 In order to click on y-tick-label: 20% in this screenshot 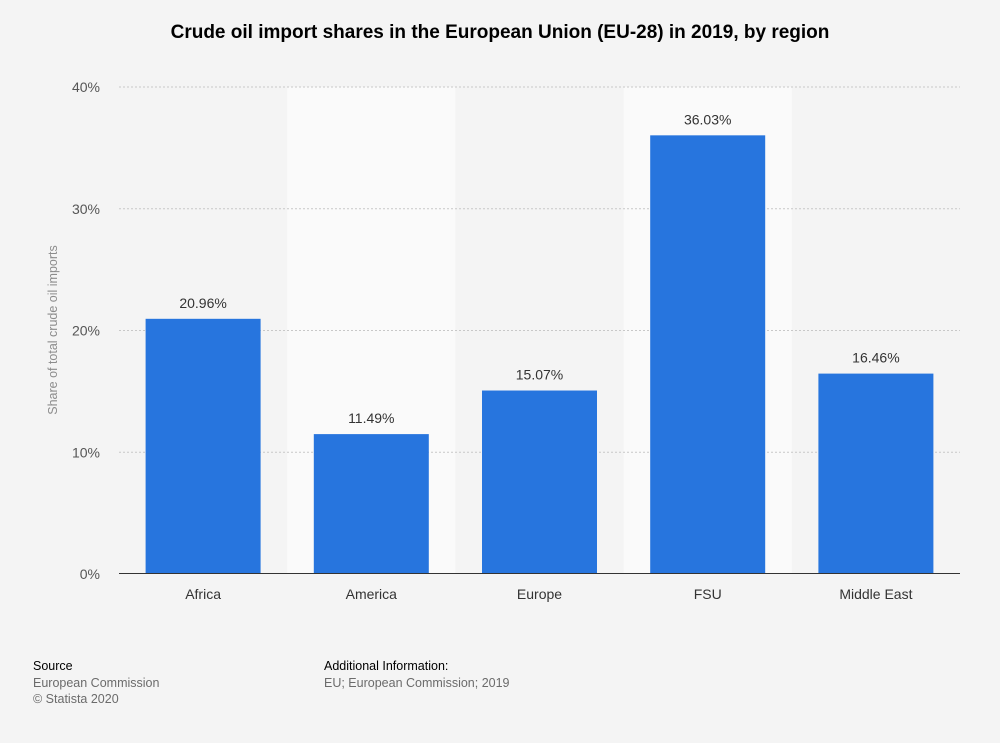, I will do `click(86, 331)`.